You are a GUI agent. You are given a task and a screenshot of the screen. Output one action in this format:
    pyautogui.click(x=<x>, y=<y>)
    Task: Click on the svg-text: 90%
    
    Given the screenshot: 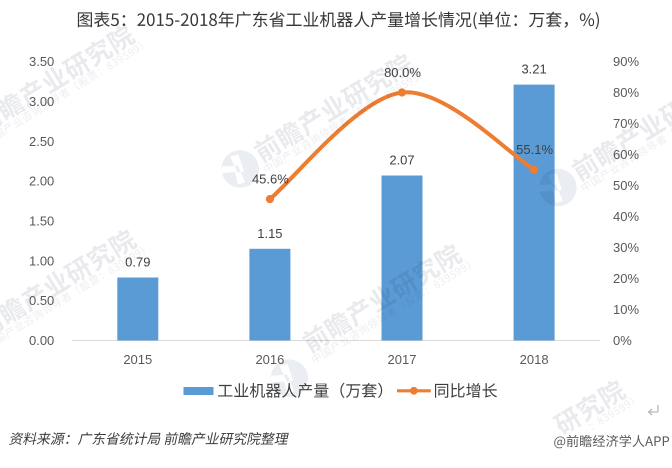 What is the action you would take?
    pyautogui.click(x=626, y=61)
    